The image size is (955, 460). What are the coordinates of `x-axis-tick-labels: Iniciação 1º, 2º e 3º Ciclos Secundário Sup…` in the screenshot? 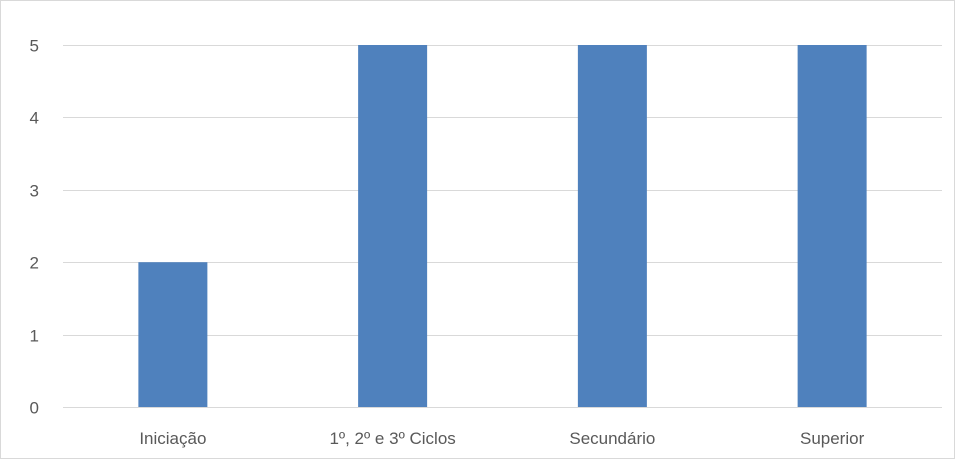 It's located at (501, 438).